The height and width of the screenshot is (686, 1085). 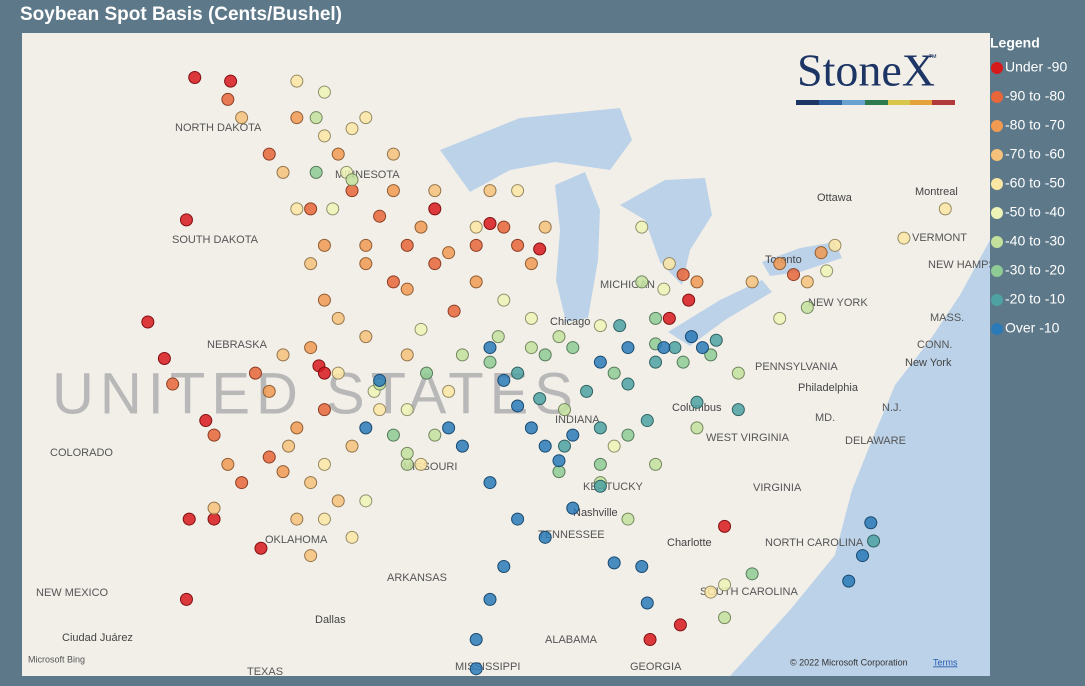 I want to click on logo-tm: ™, so click(x=932, y=57).